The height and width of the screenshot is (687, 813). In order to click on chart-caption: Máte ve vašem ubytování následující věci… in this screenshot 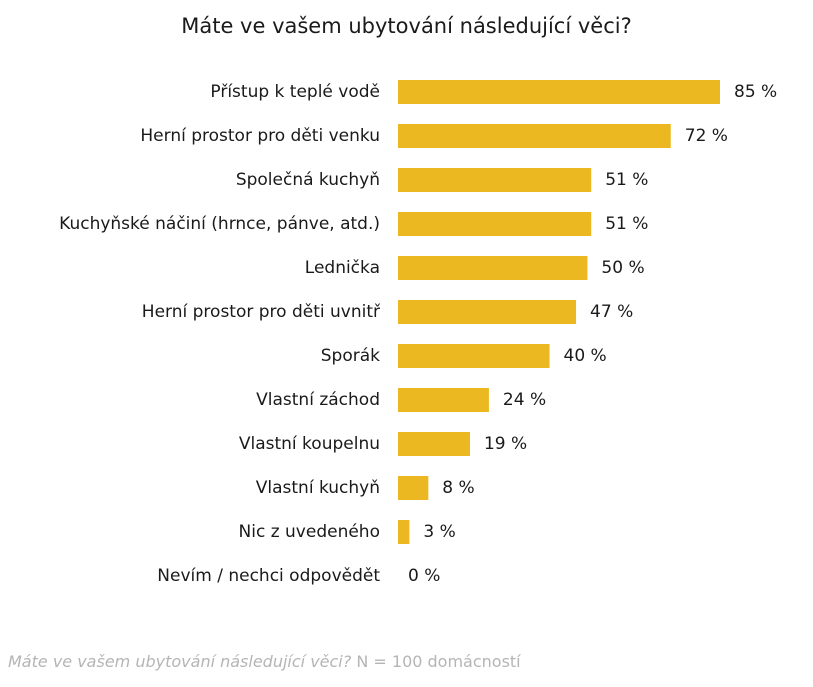, I will do `click(264, 661)`.